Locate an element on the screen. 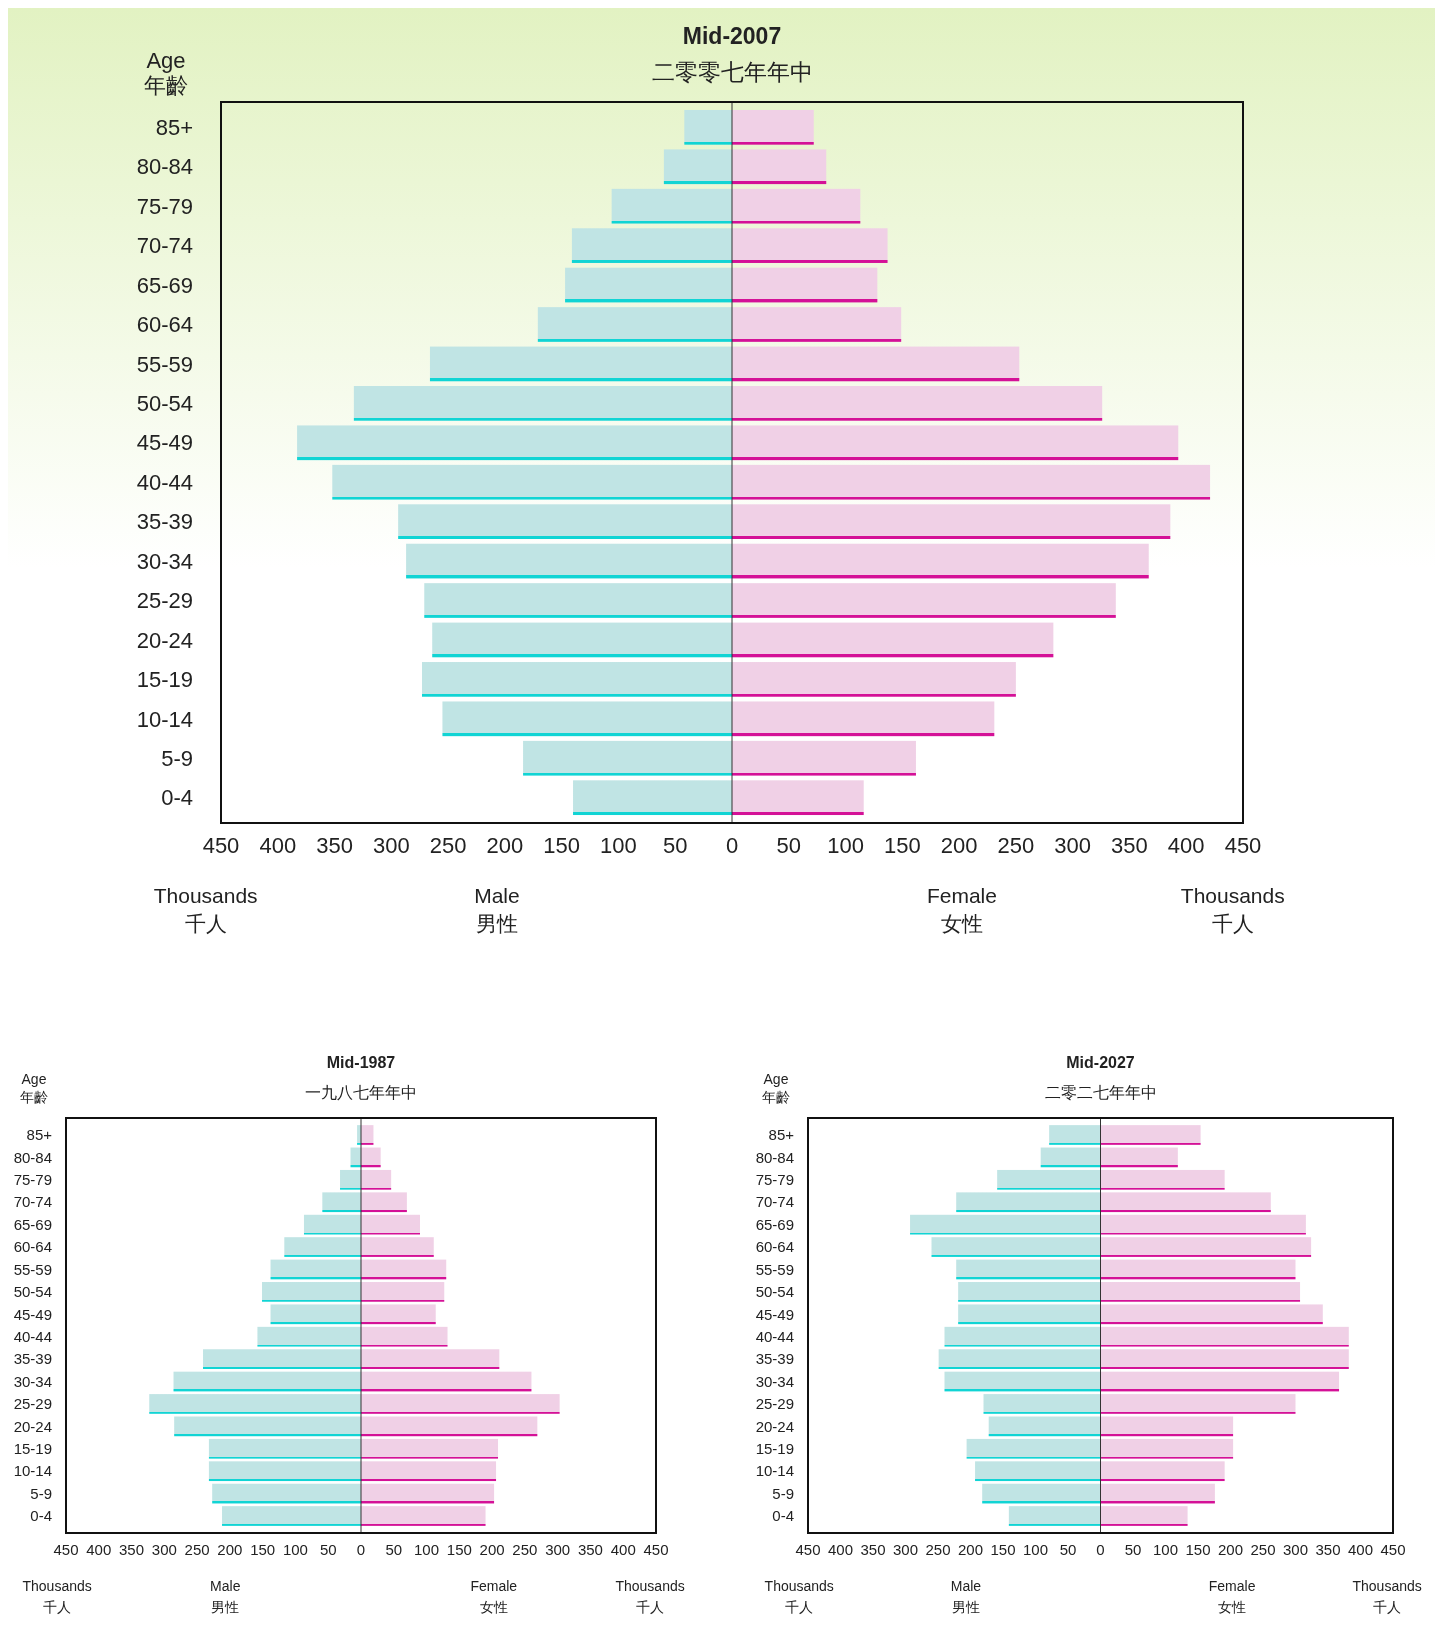  x-tick-label: 250 is located at coordinates (197, 1549).